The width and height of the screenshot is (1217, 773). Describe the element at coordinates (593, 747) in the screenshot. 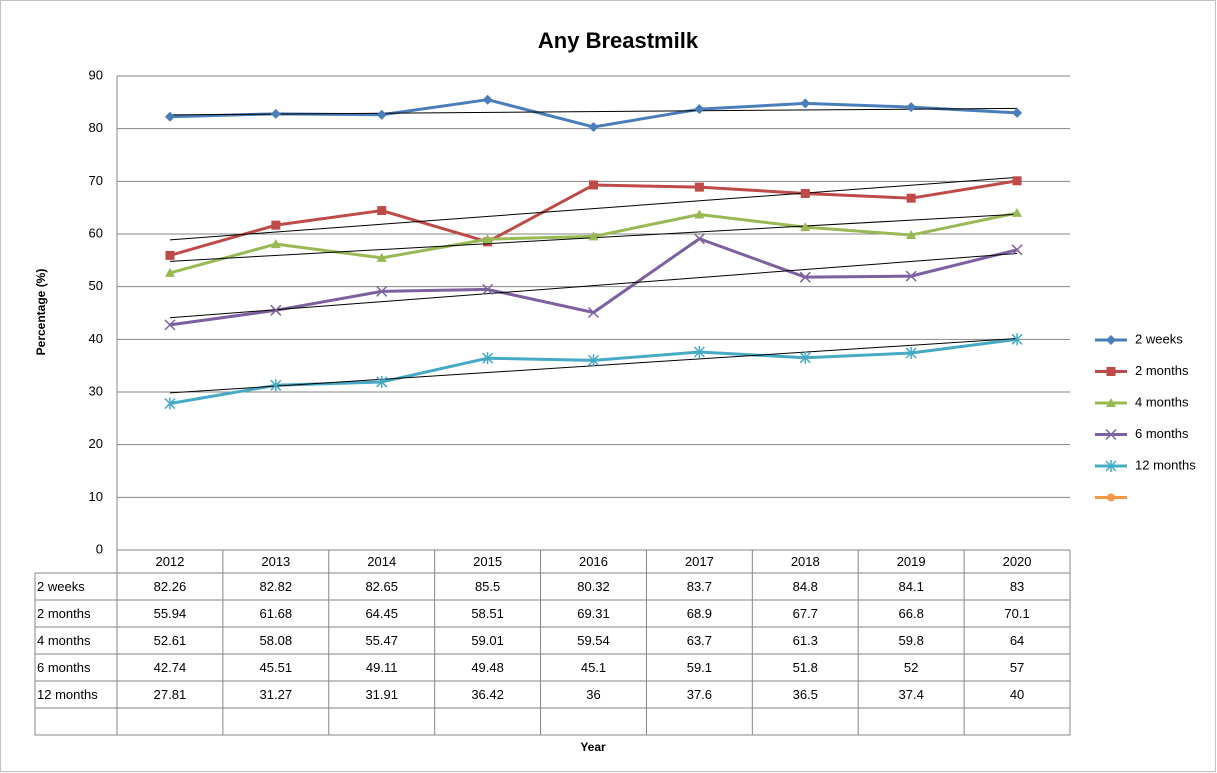

I see `x-axis-label: Year` at that location.